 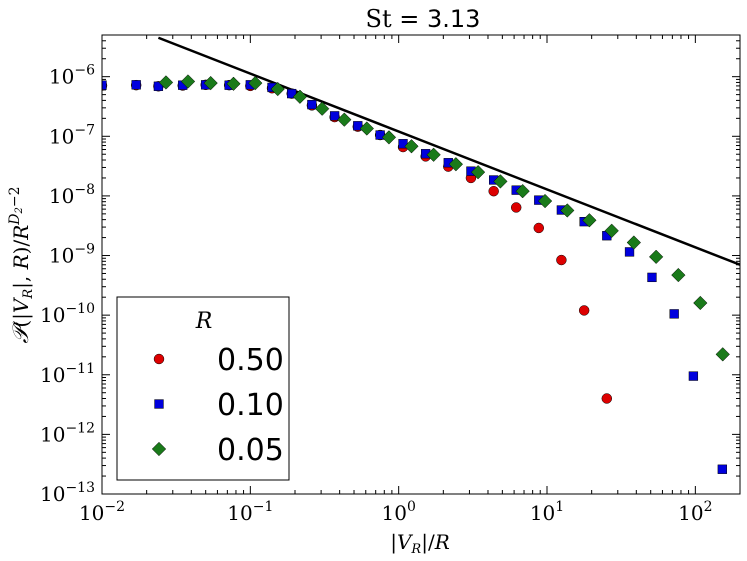 I want to click on x-axis-label-group: |VR|/R, so click(x=420, y=543).